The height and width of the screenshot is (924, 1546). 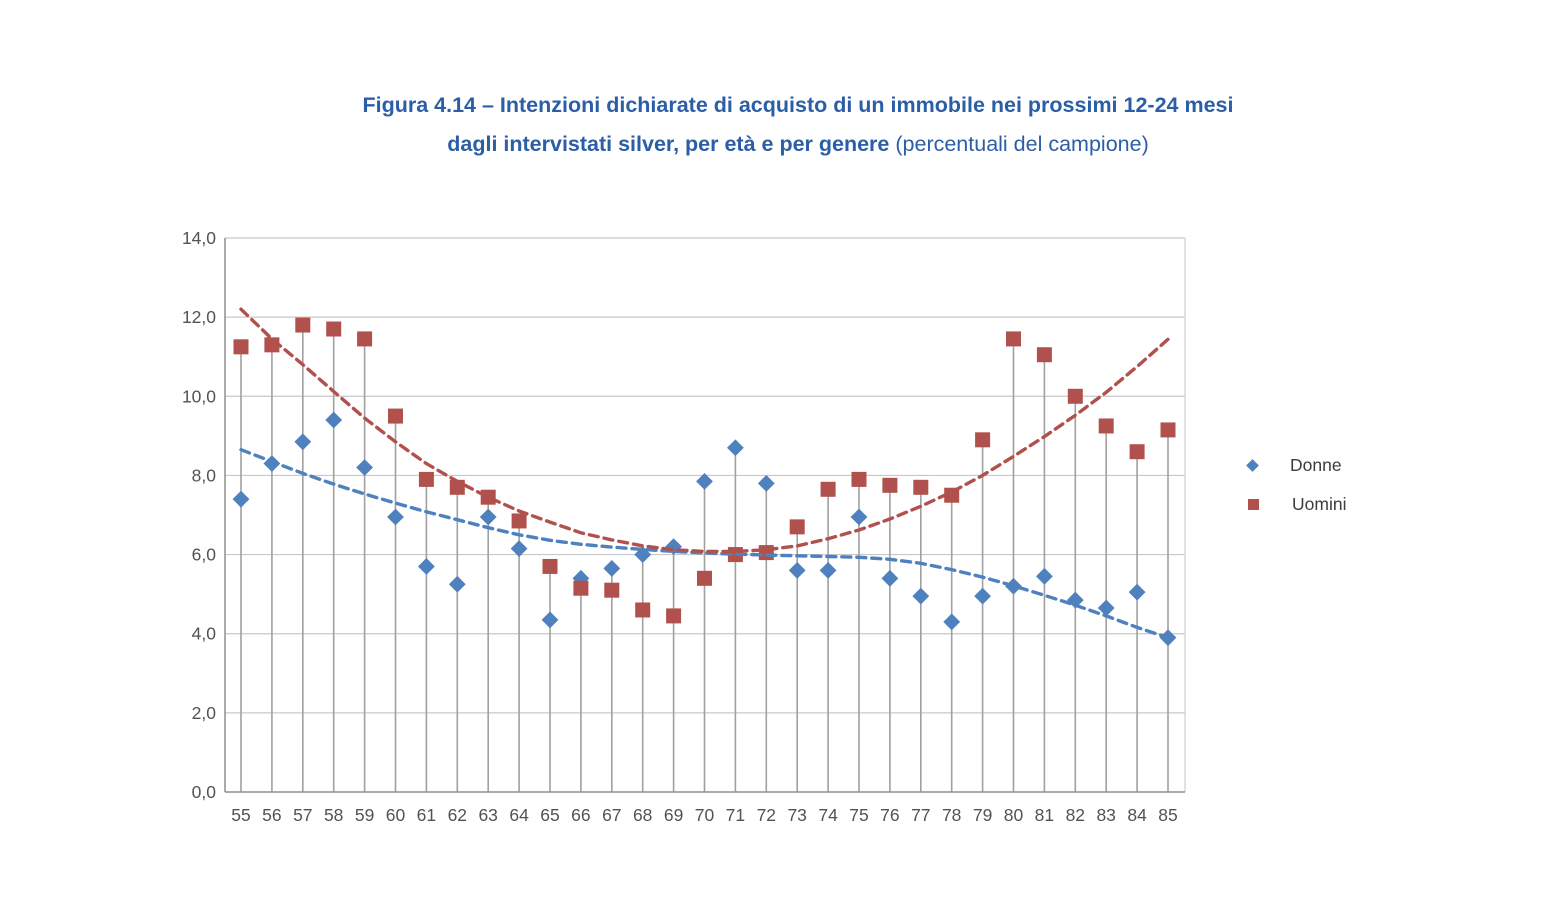 I want to click on figure-title-line2-normal: (percentuali del campione), so click(x=1019, y=144).